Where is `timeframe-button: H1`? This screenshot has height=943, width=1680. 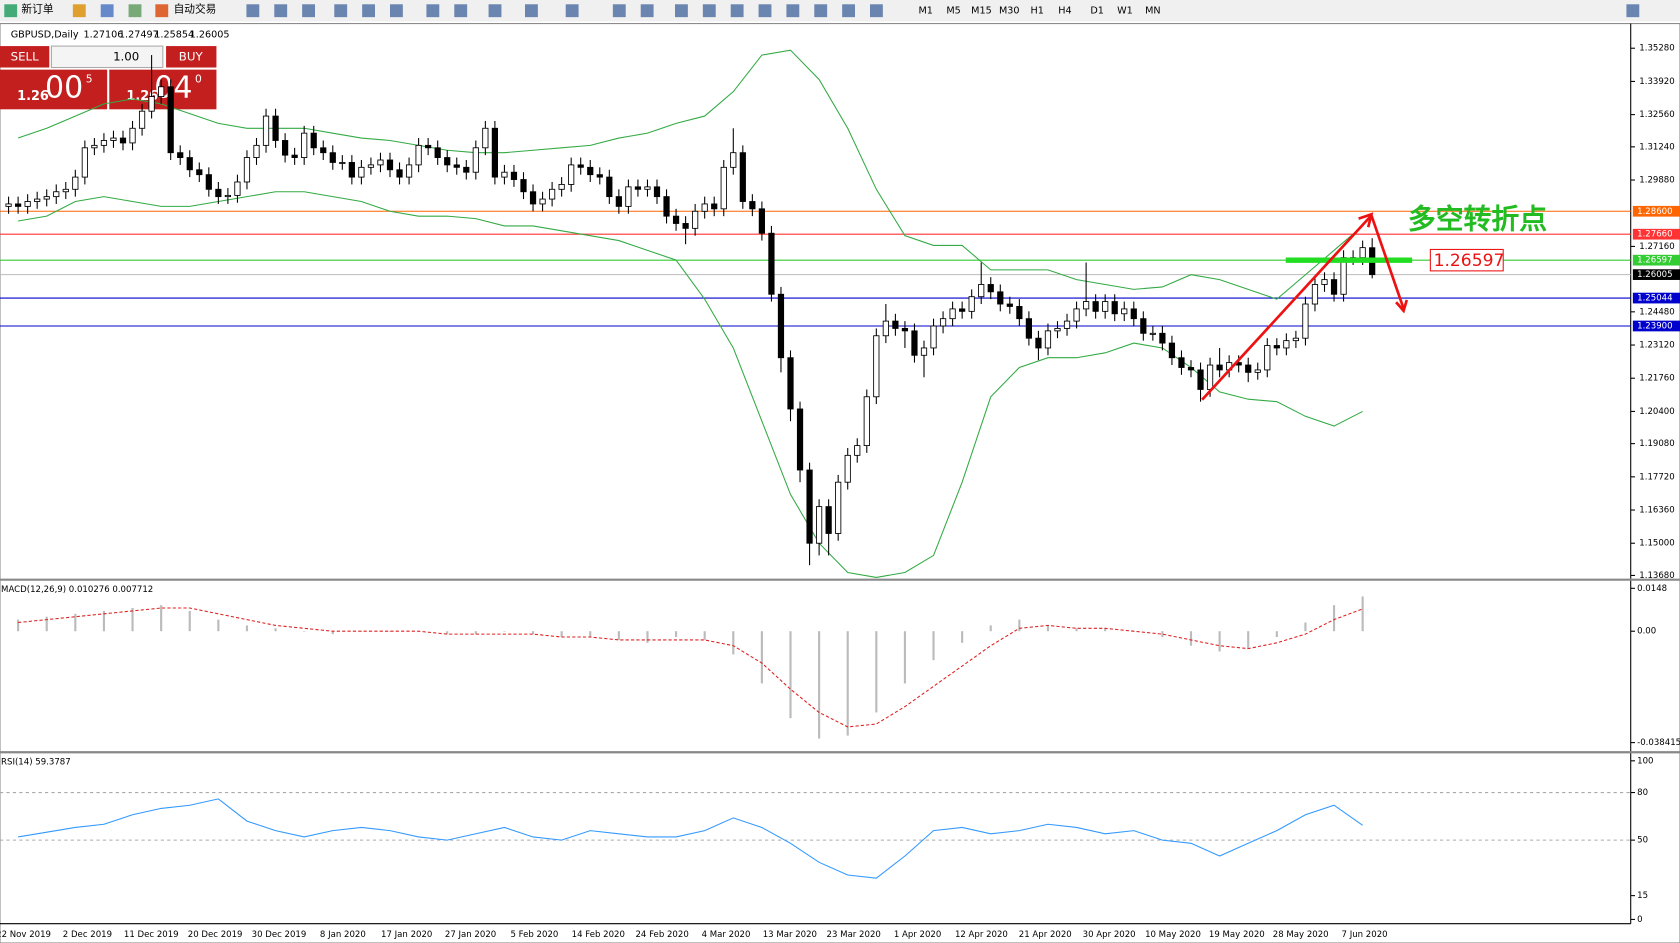 timeframe-button: H1 is located at coordinates (1036, 11).